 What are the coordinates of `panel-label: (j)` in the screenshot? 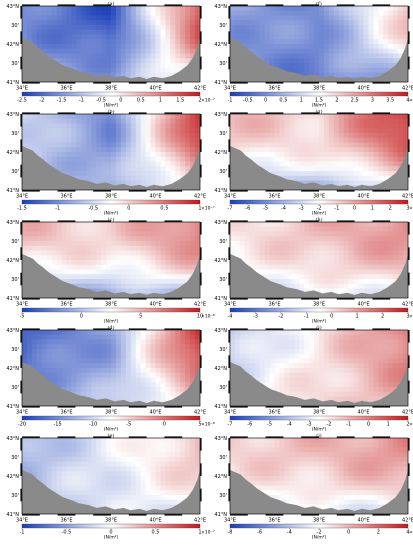 It's located at (319, 435).